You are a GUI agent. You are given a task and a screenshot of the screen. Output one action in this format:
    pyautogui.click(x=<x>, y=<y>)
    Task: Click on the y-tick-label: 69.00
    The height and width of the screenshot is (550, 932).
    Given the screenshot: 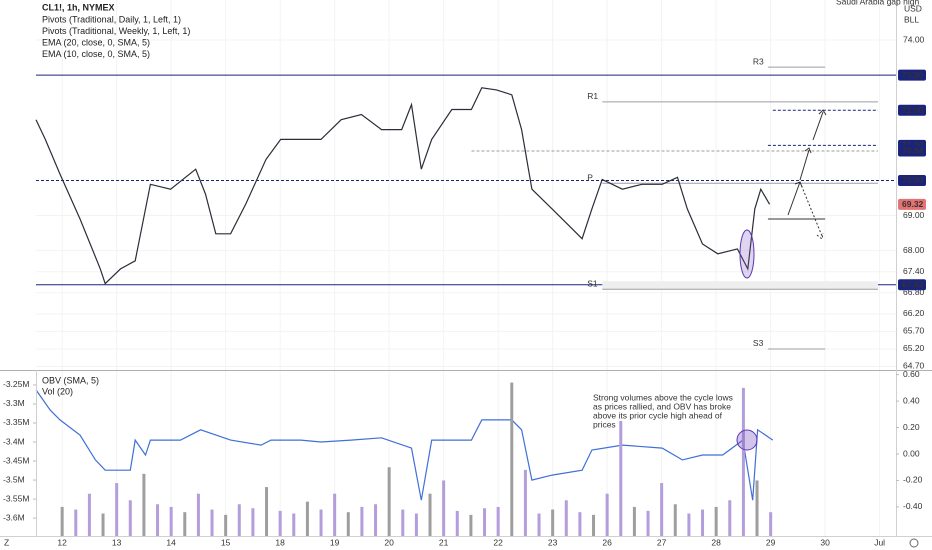 What is the action you would take?
    pyautogui.click(x=914, y=215)
    